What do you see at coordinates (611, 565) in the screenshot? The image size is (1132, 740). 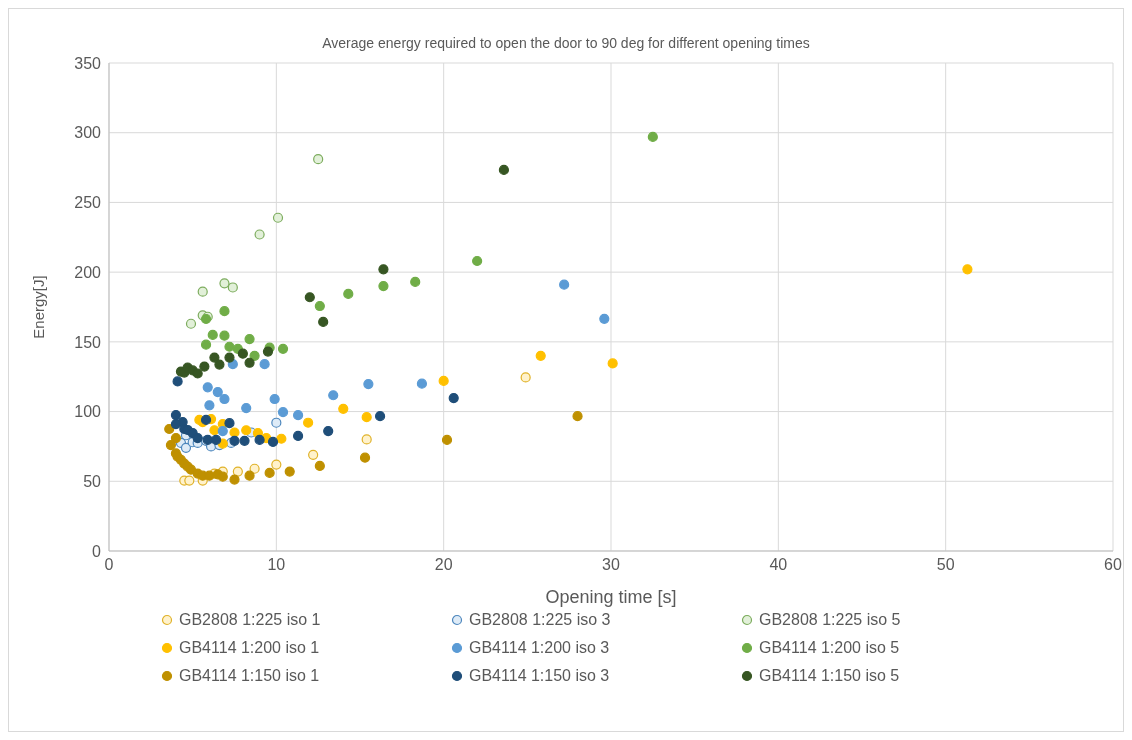 I see `x-tick-label: 30` at bounding box center [611, 565].